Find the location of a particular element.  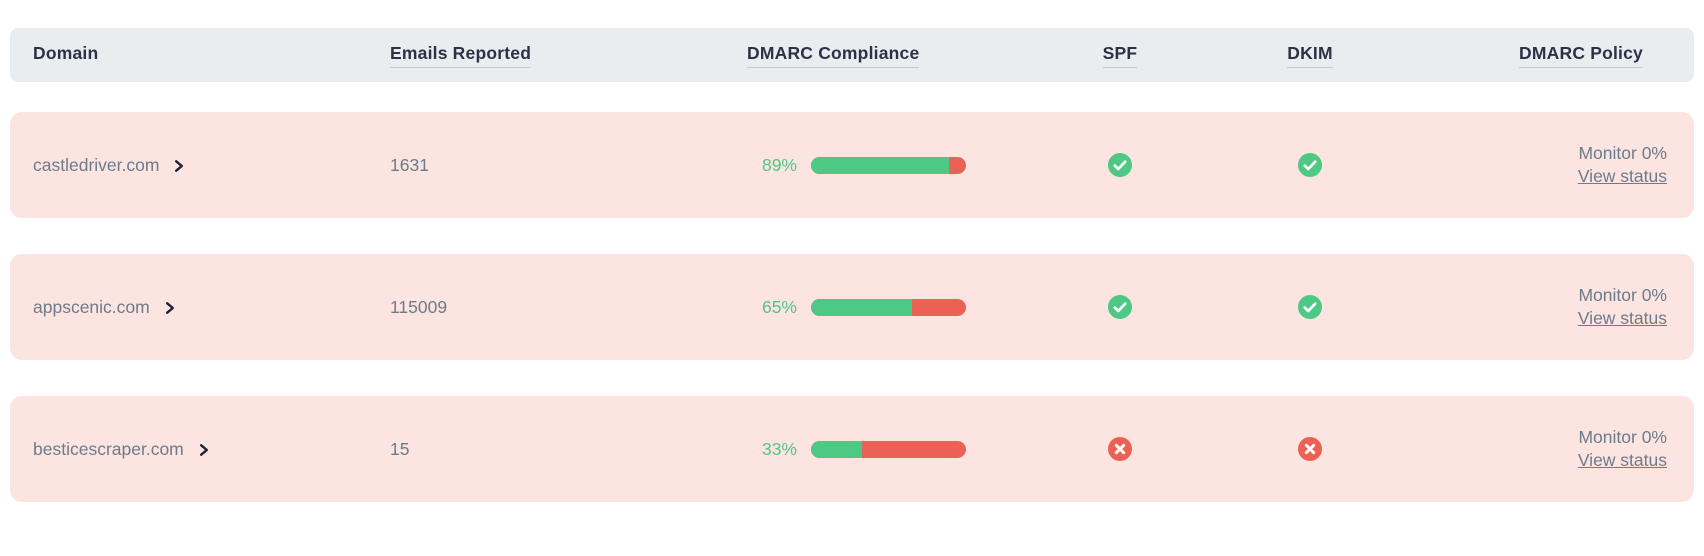

compliance-percent-label: 89% is located at coordinates (779, 164).